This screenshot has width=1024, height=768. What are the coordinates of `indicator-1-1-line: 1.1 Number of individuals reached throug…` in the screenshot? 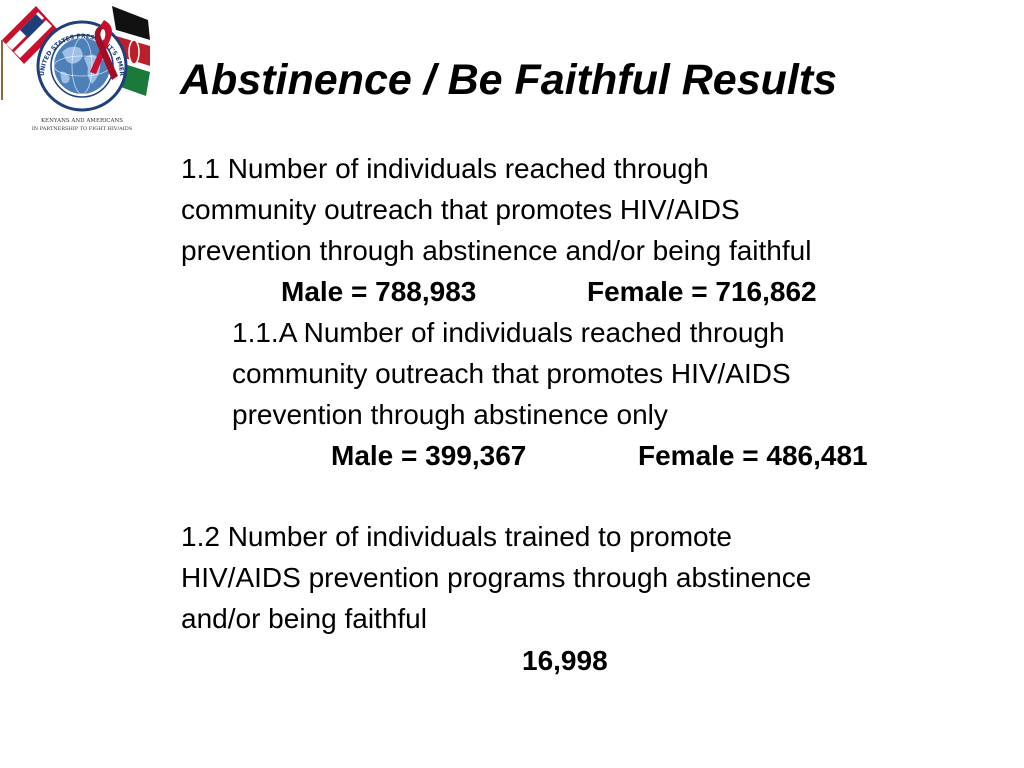 It's located at (445, 168).